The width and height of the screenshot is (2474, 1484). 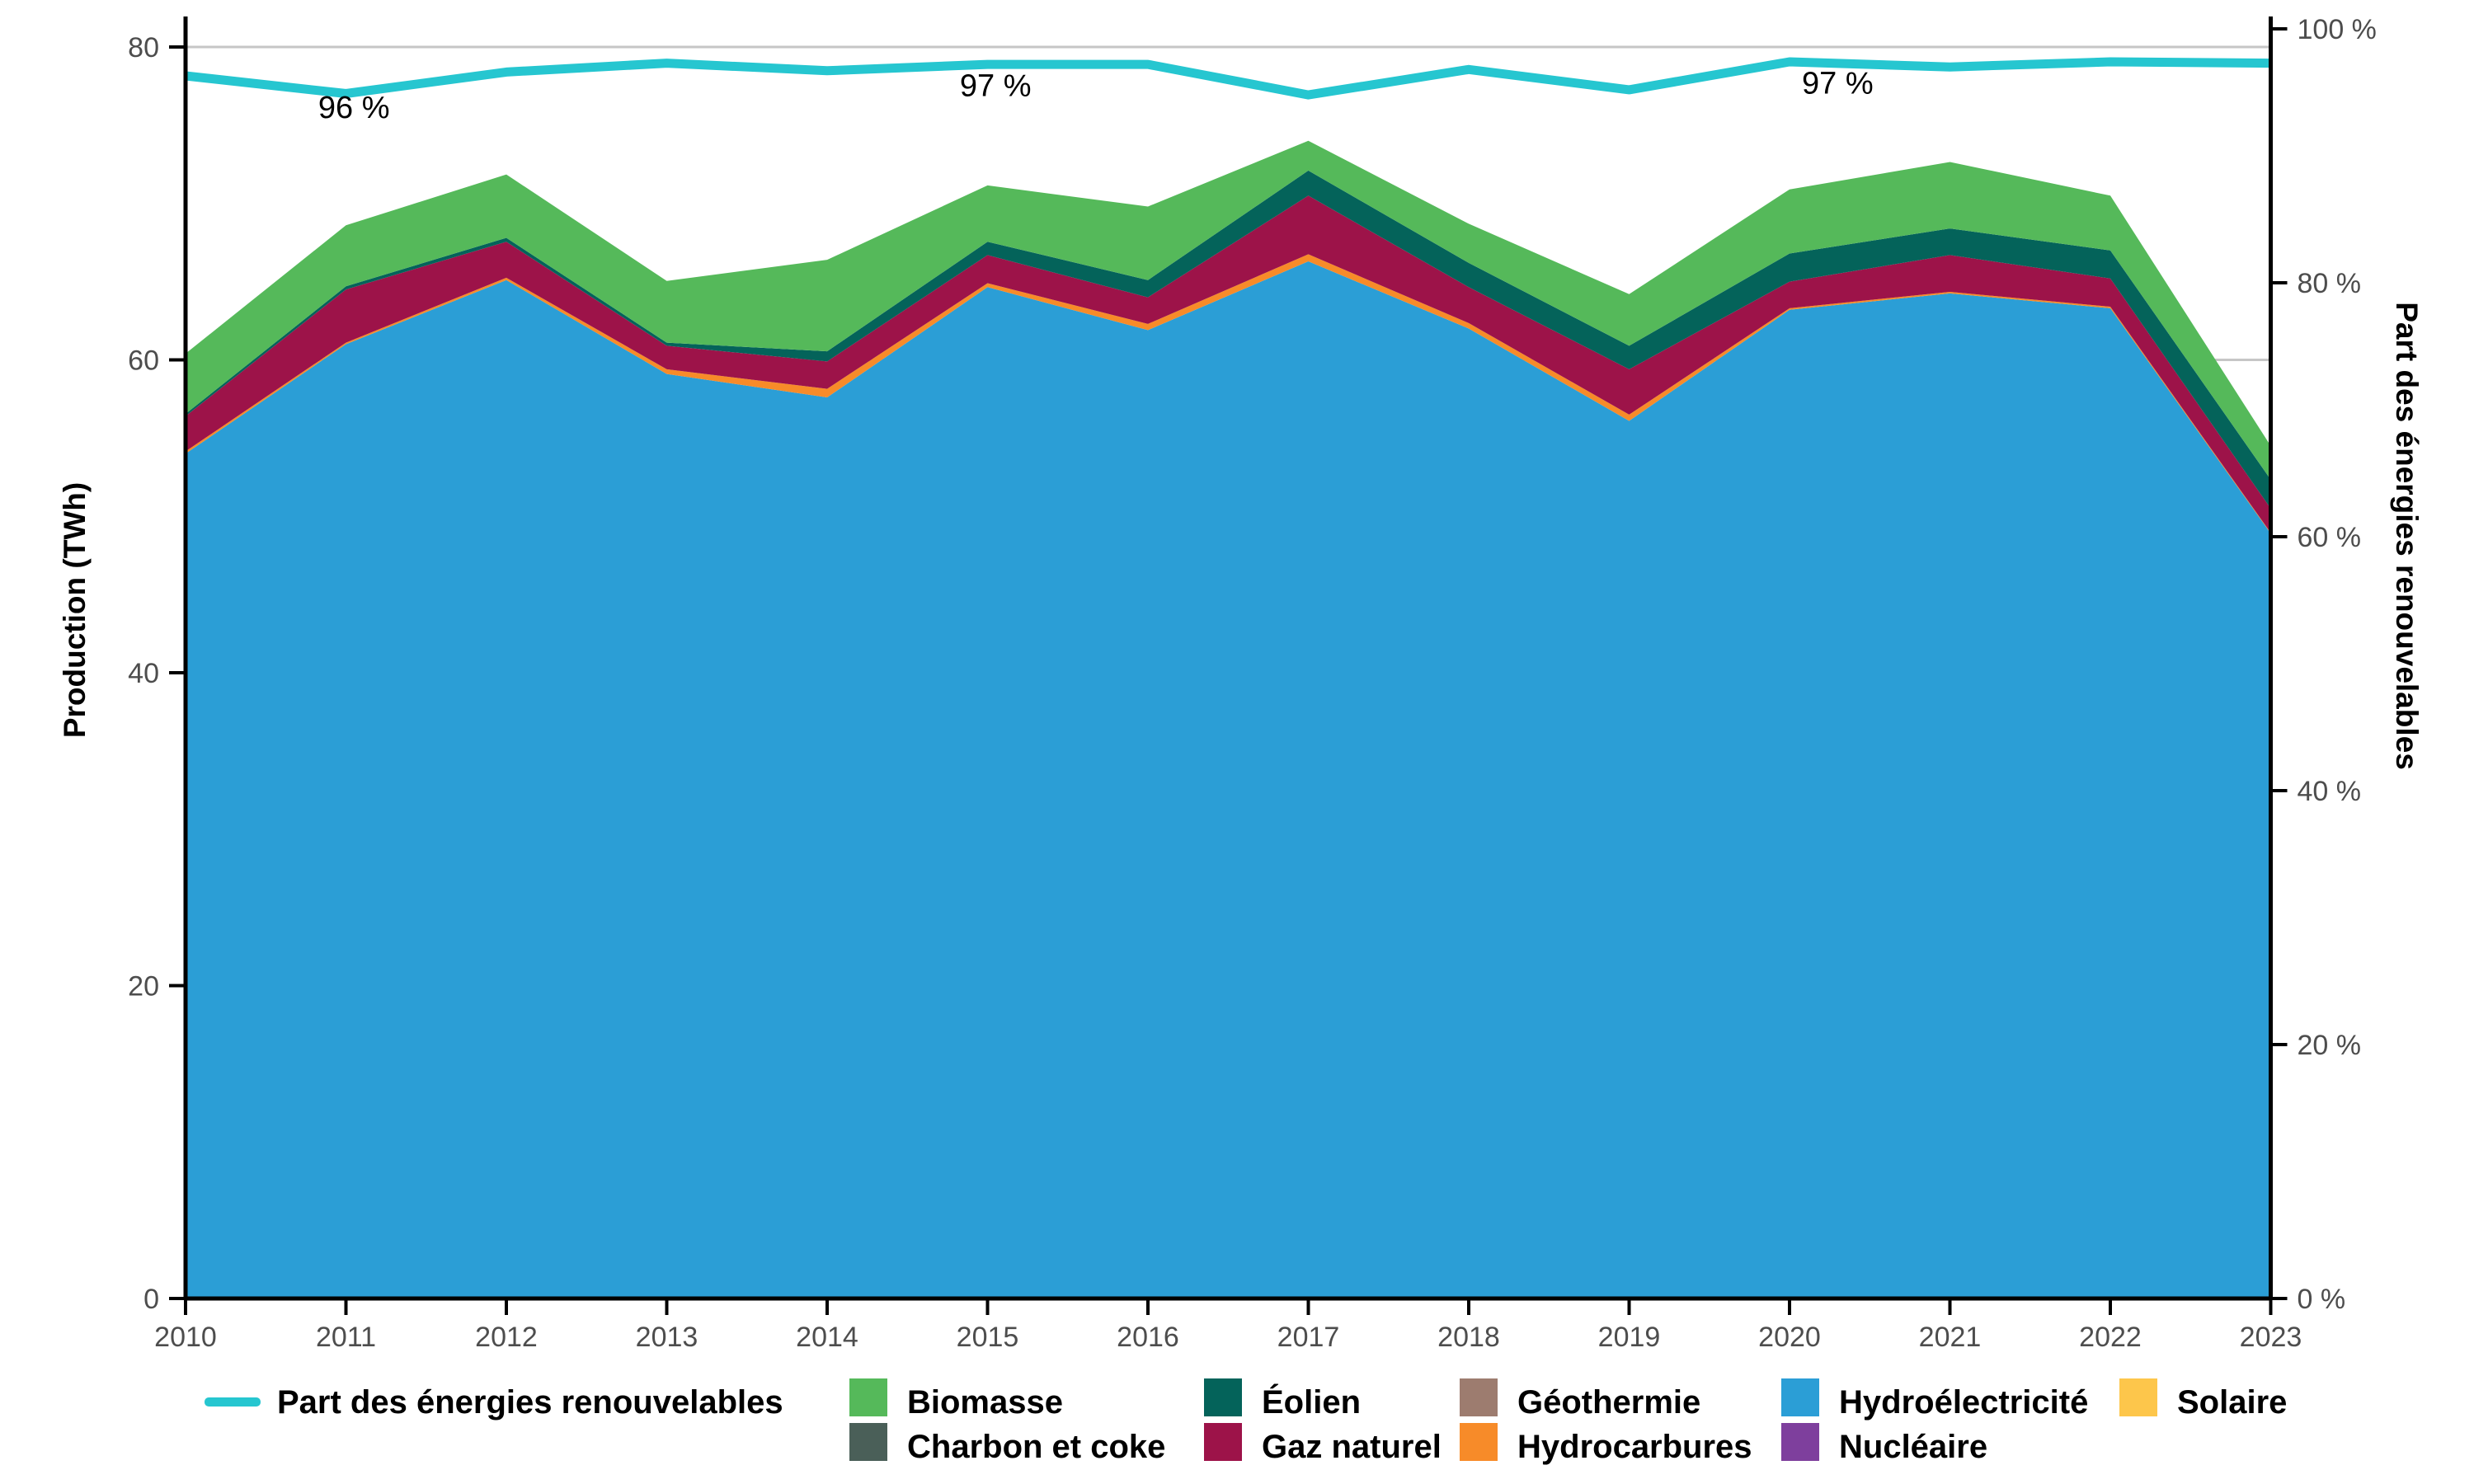 I want to click on x-tick-label: 2011, so click(x=346, y=1337).